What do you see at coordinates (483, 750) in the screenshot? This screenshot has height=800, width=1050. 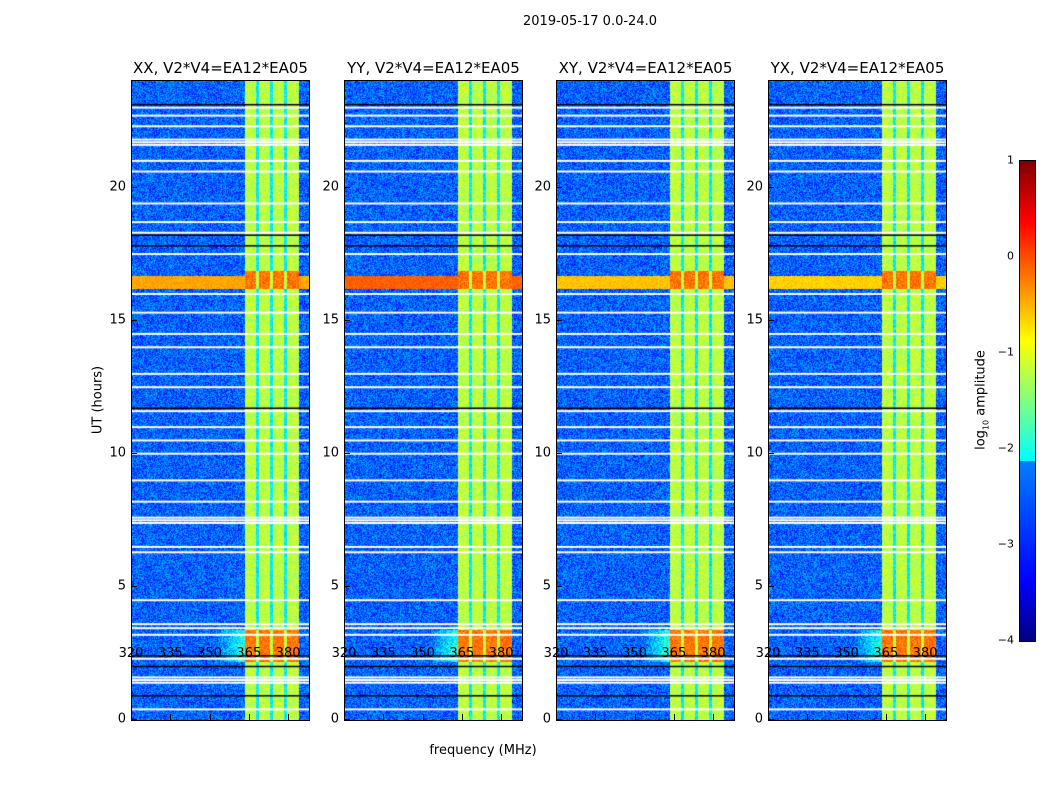 I see `x-axis-label: frequency (MHz)` at bounding box center [483, 750].